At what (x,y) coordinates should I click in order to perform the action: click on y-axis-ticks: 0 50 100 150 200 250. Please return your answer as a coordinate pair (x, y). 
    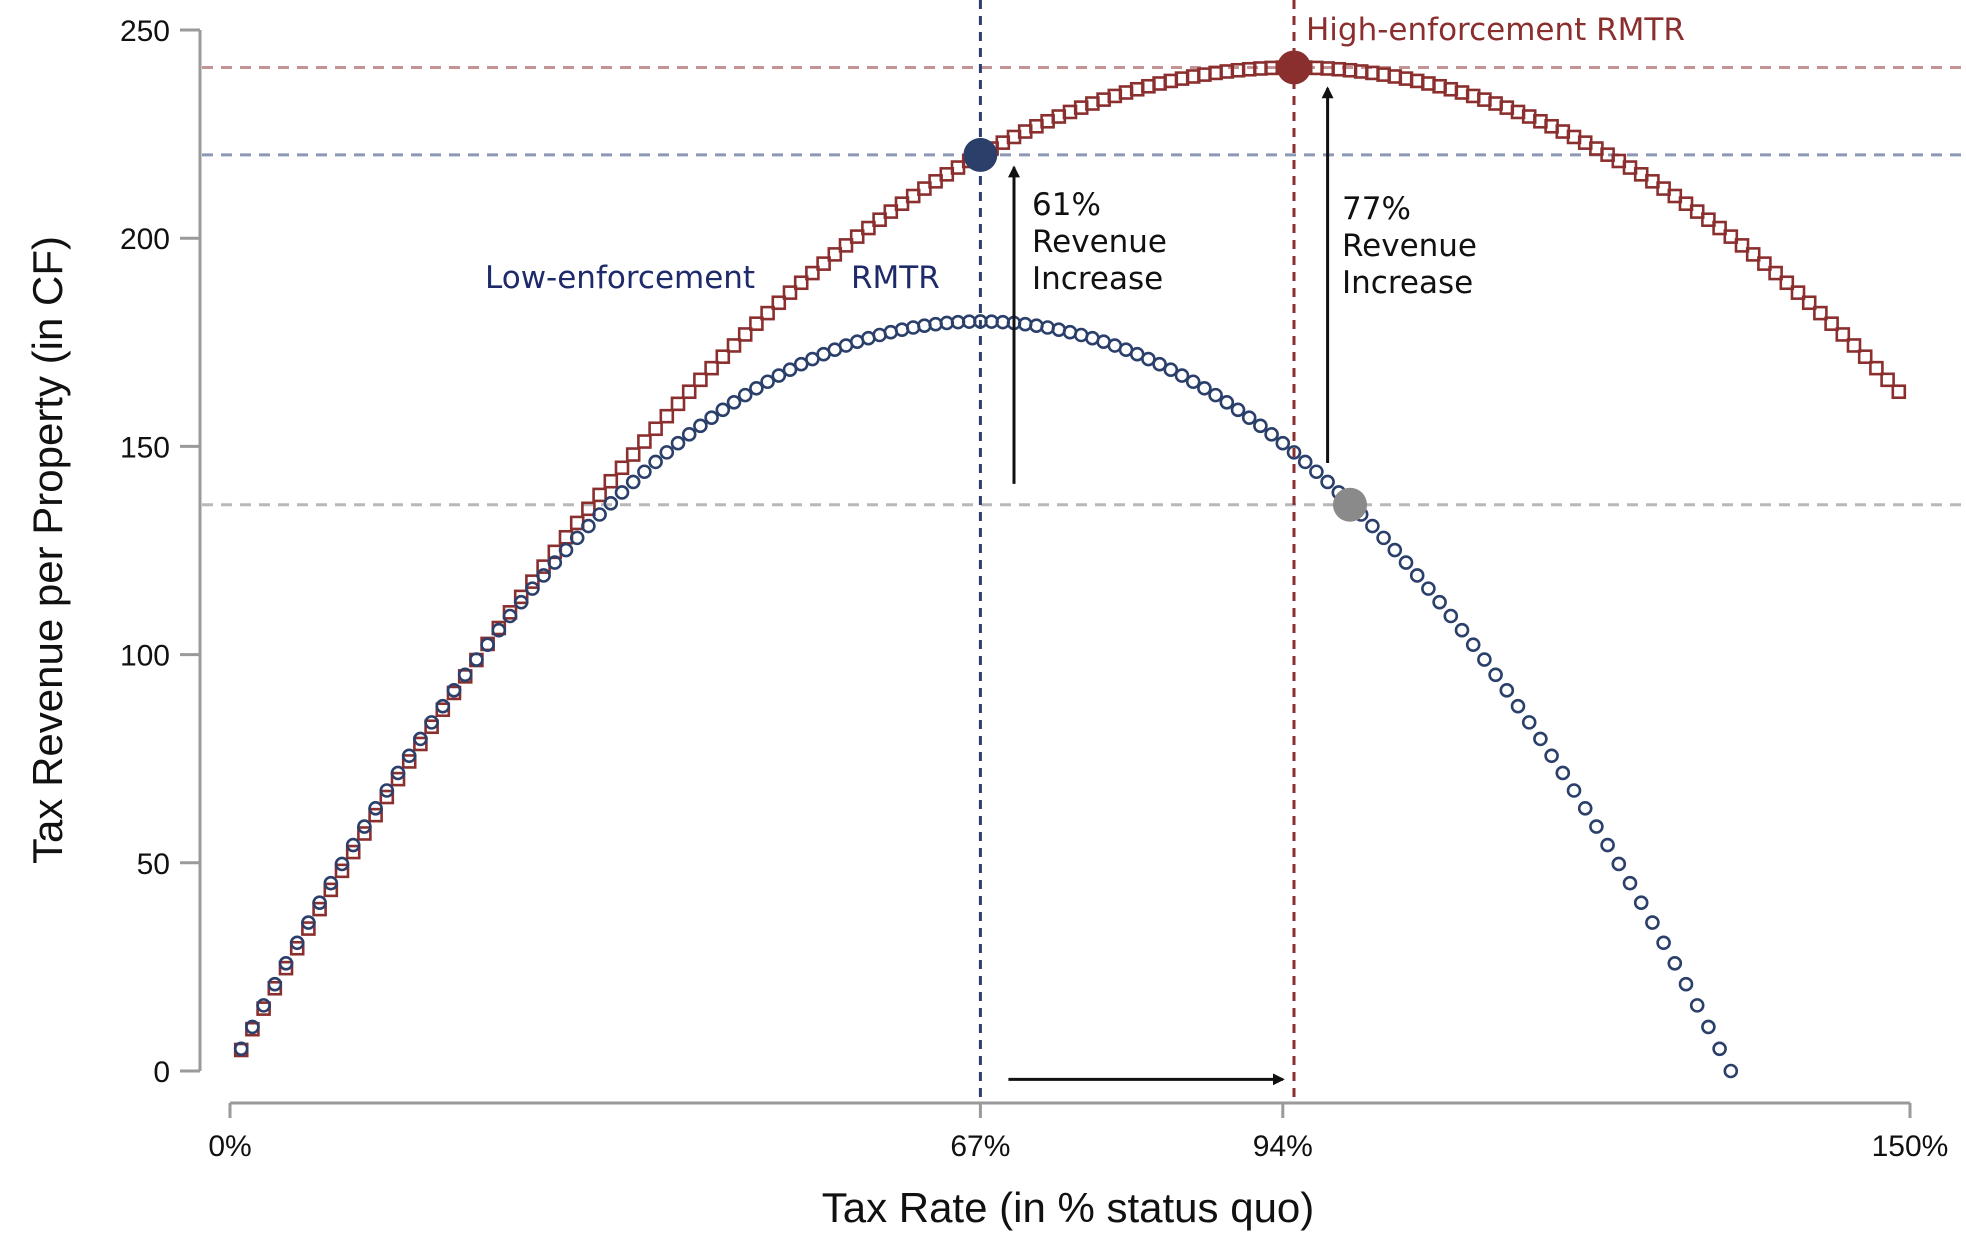
    Looking at the image, I should click on (160, 552).